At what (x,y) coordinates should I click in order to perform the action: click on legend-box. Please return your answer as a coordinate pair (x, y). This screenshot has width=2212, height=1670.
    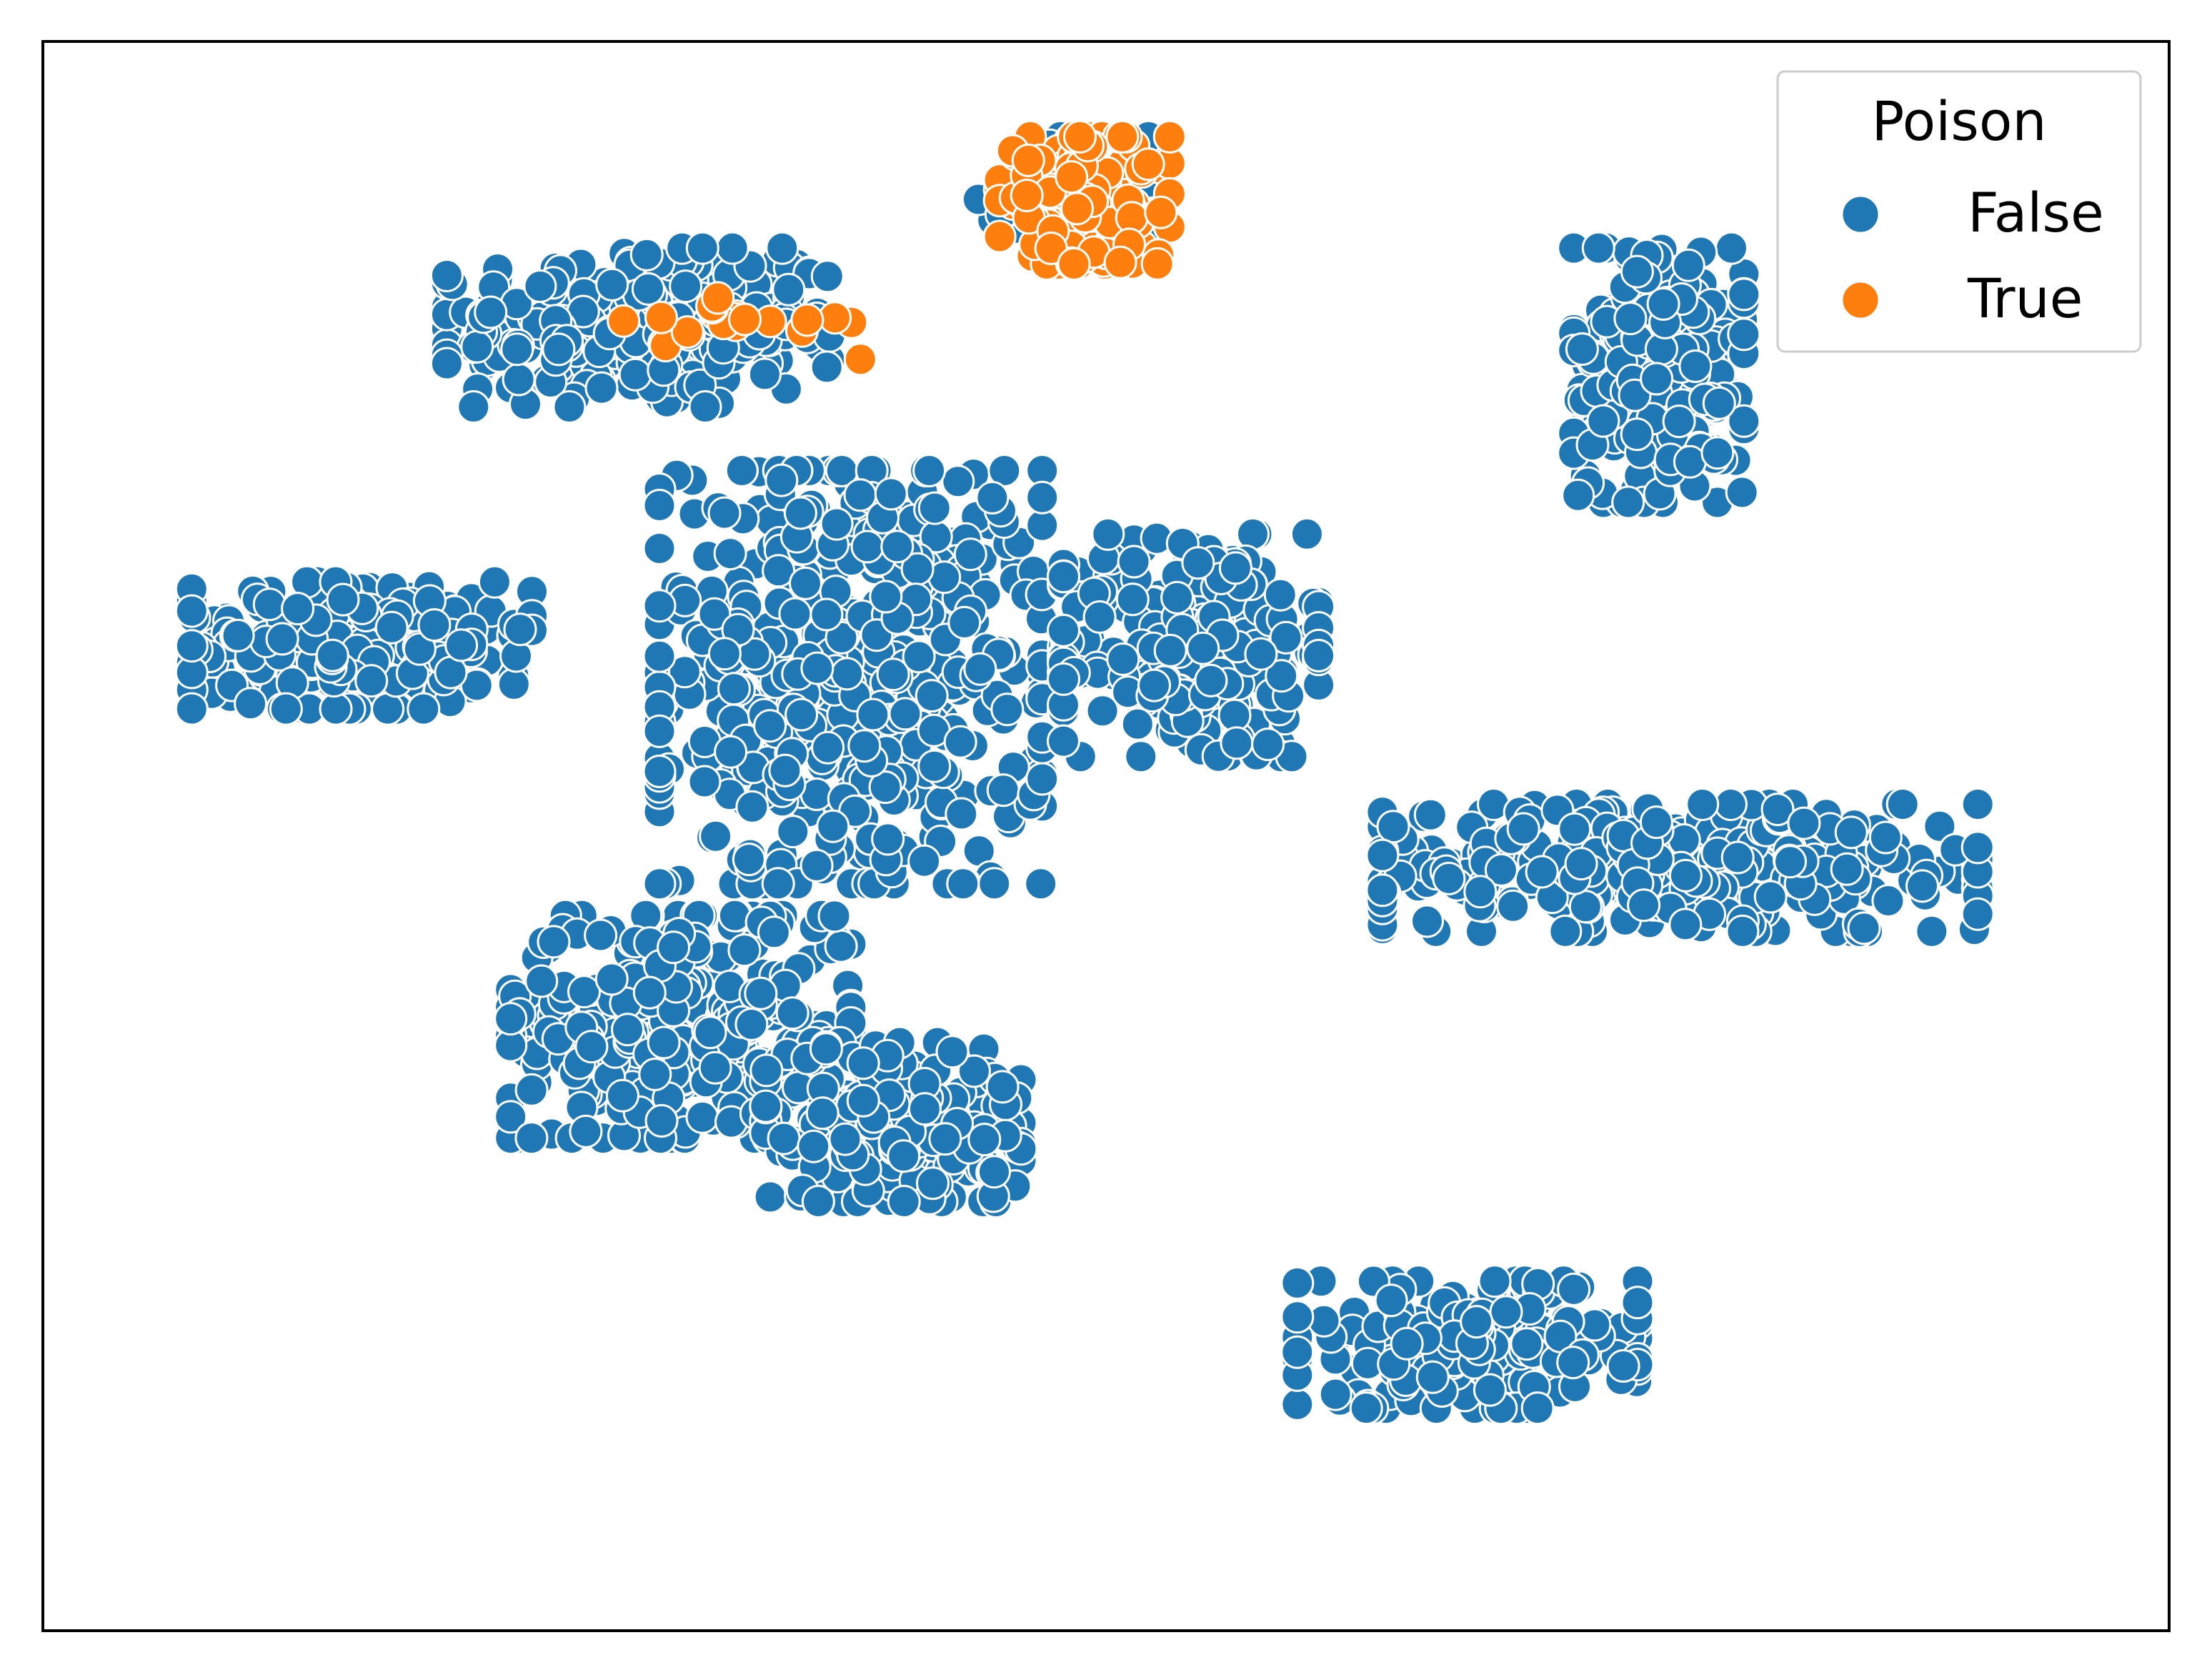
    Looking at the image, I should click on (1959, 211).